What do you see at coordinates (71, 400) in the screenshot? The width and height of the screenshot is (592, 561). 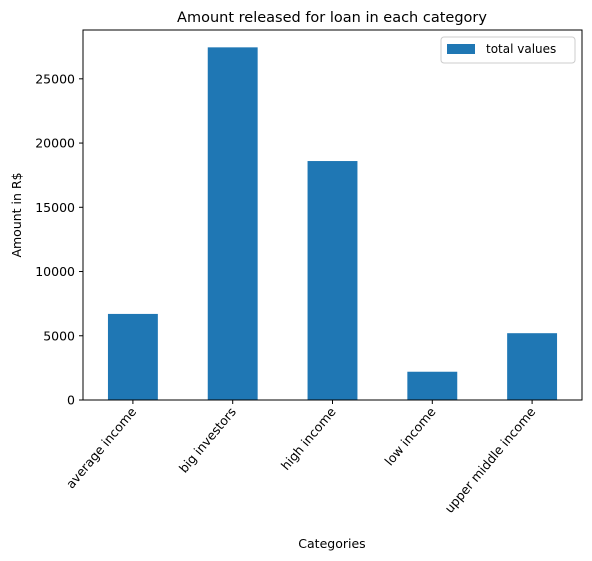 I see `y-tick-label: 0` at bounding box center [71, 400].